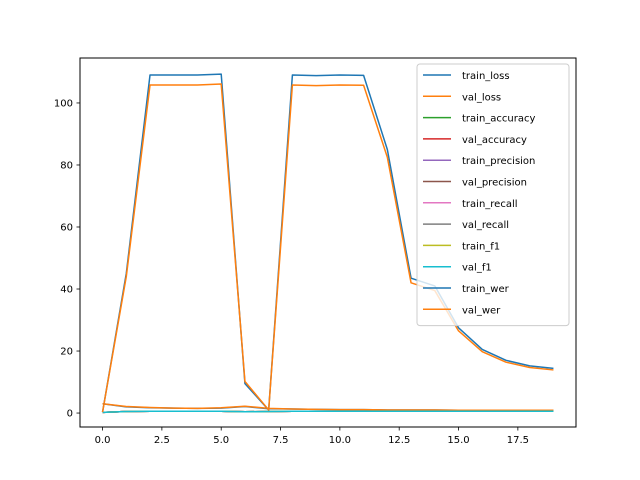 The width and height of the screenshot is (640, 480). Describe the element at coordinates (490, 204) in the screenshot. I see `legend-label-train-recall: train_recall` at that location.